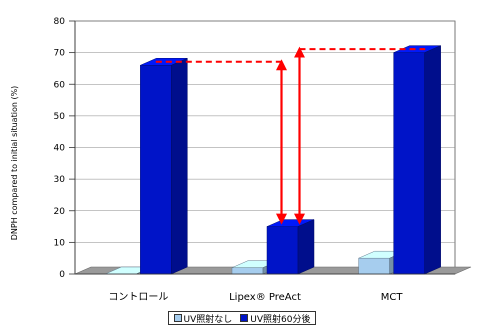 This screenshot has height=327, width=479. I want to click on x-tick-label-2: MCT, so click(392, 297).